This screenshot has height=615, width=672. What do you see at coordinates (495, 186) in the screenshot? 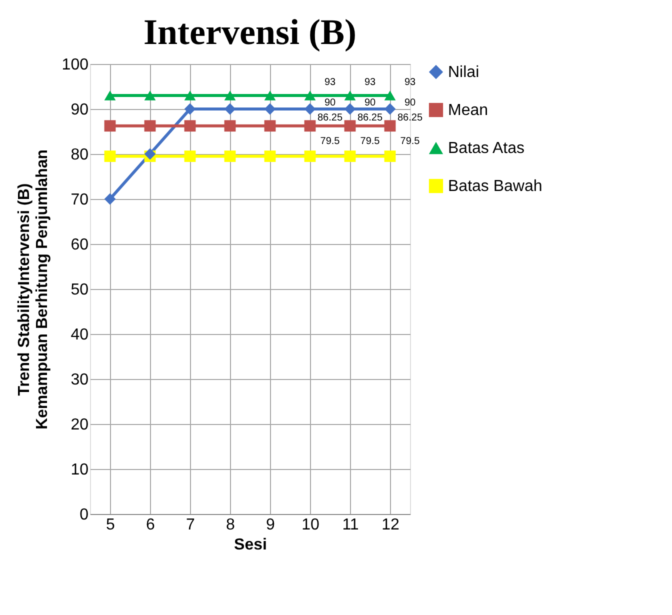
I see `legend-label: Batas Bawah` at bounding box center [495, 186].